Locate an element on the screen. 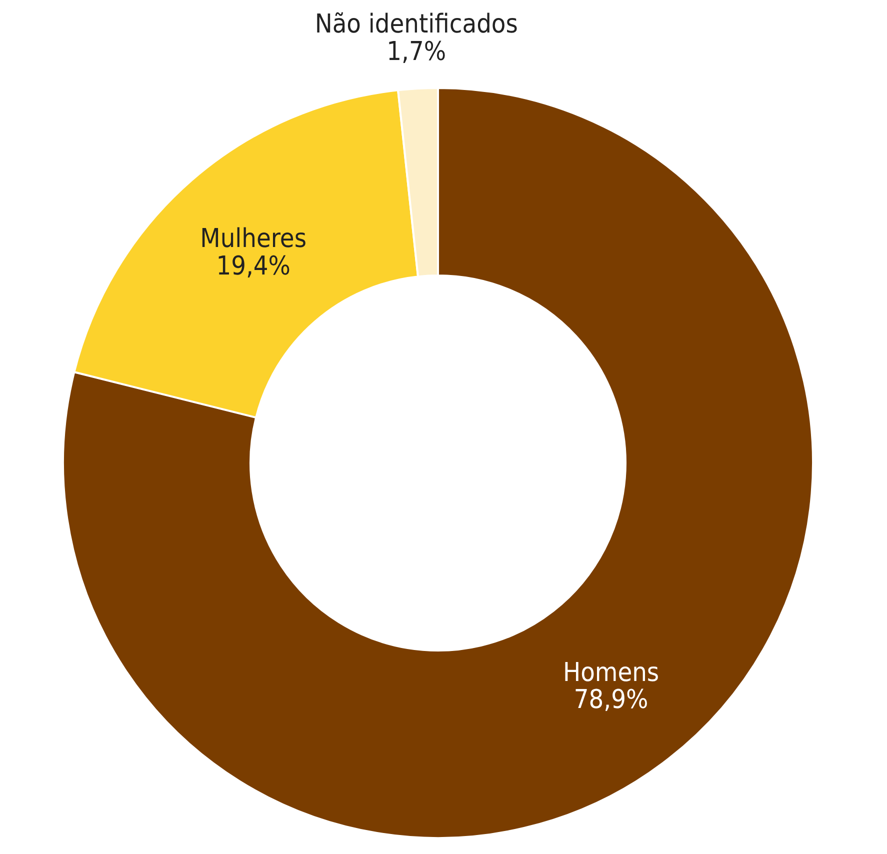  slice-label: Mulheres is located at coordinates (253, 239).